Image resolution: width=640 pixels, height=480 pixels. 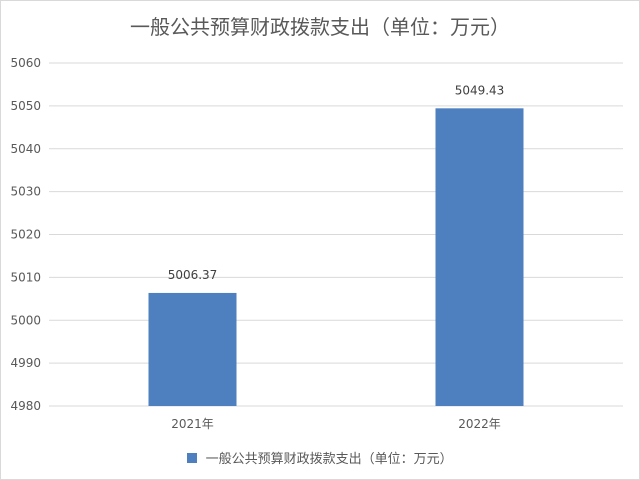 What do you see at coordinates (25, 406) in the screenshot?
I see `y-tick-label: 4980` at bounding box center [25, 406].